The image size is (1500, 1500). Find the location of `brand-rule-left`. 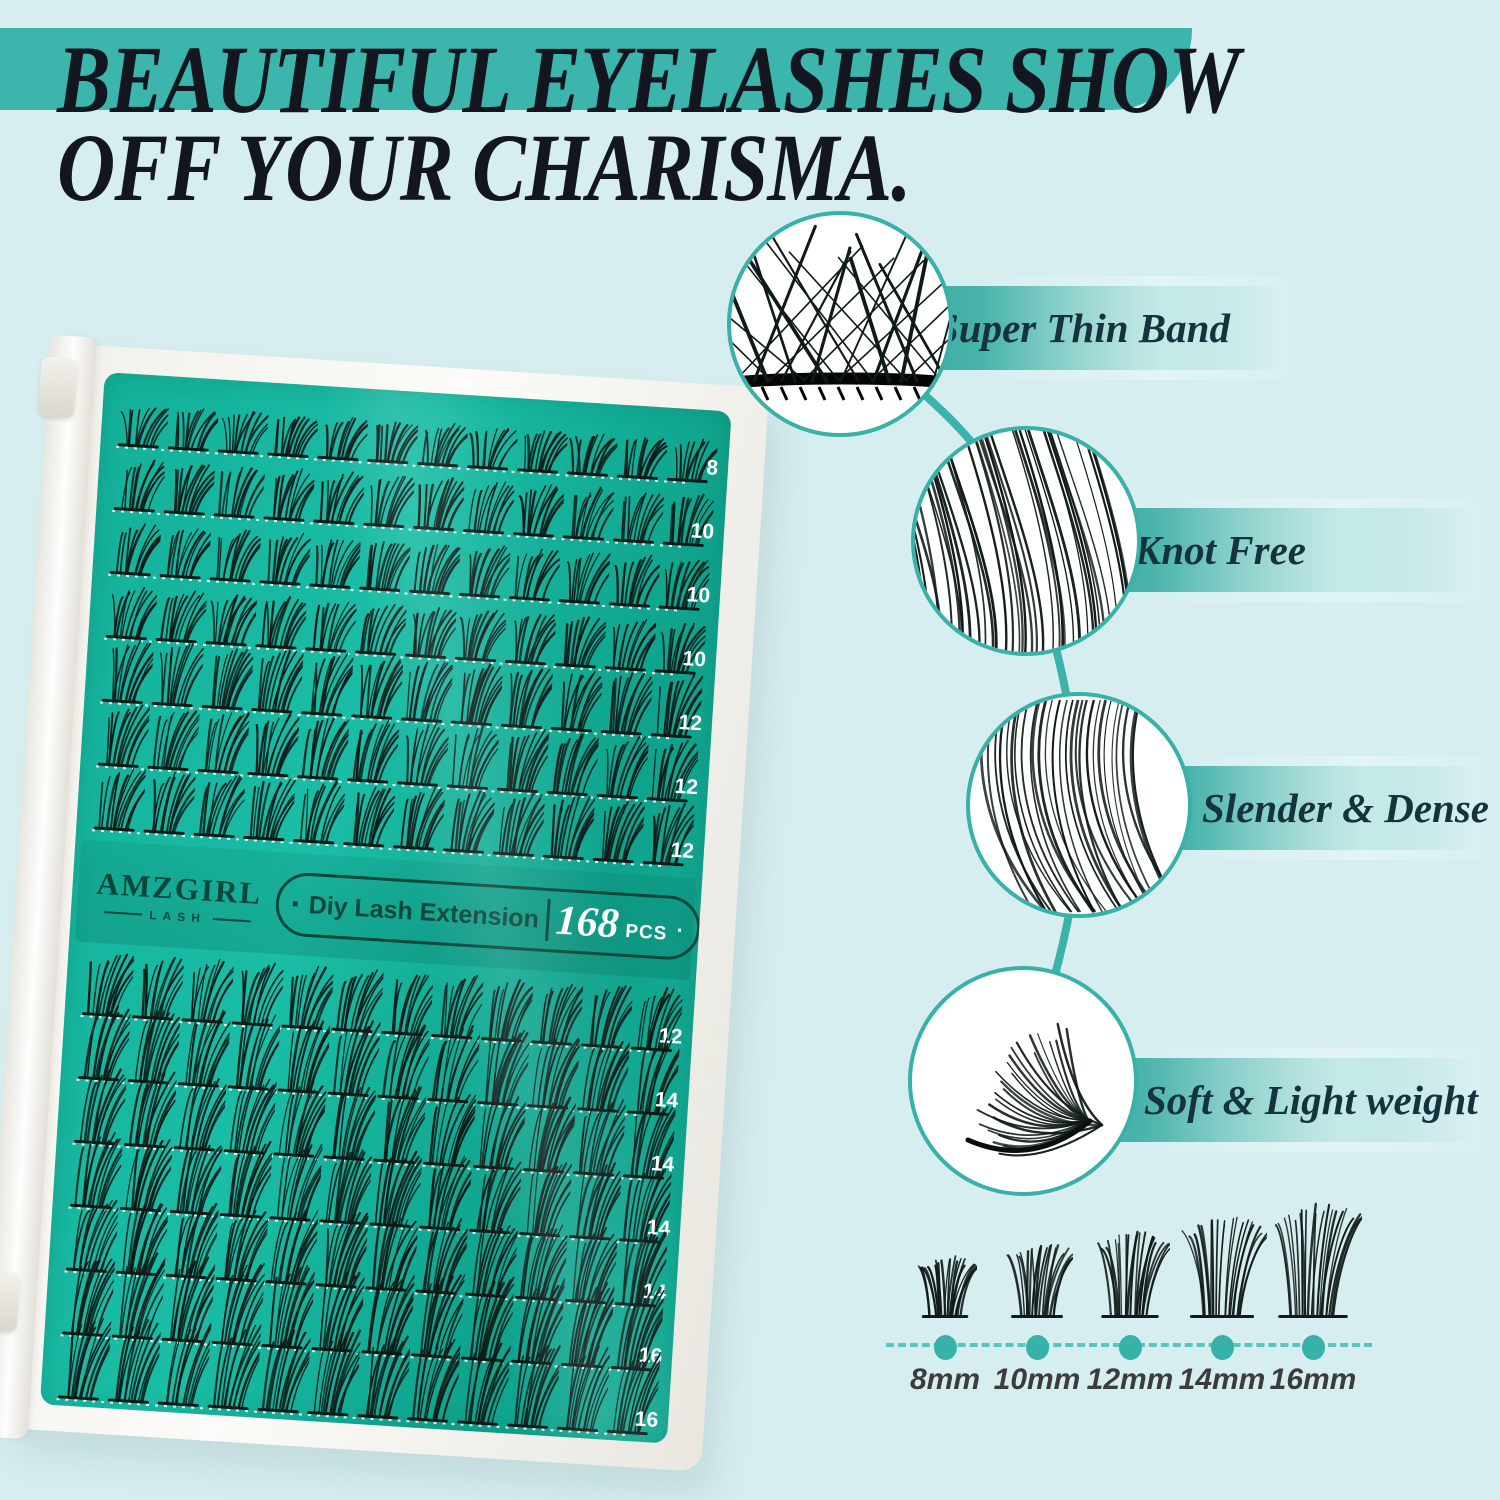

brand-rule-left is located at coordinates (123, 913).